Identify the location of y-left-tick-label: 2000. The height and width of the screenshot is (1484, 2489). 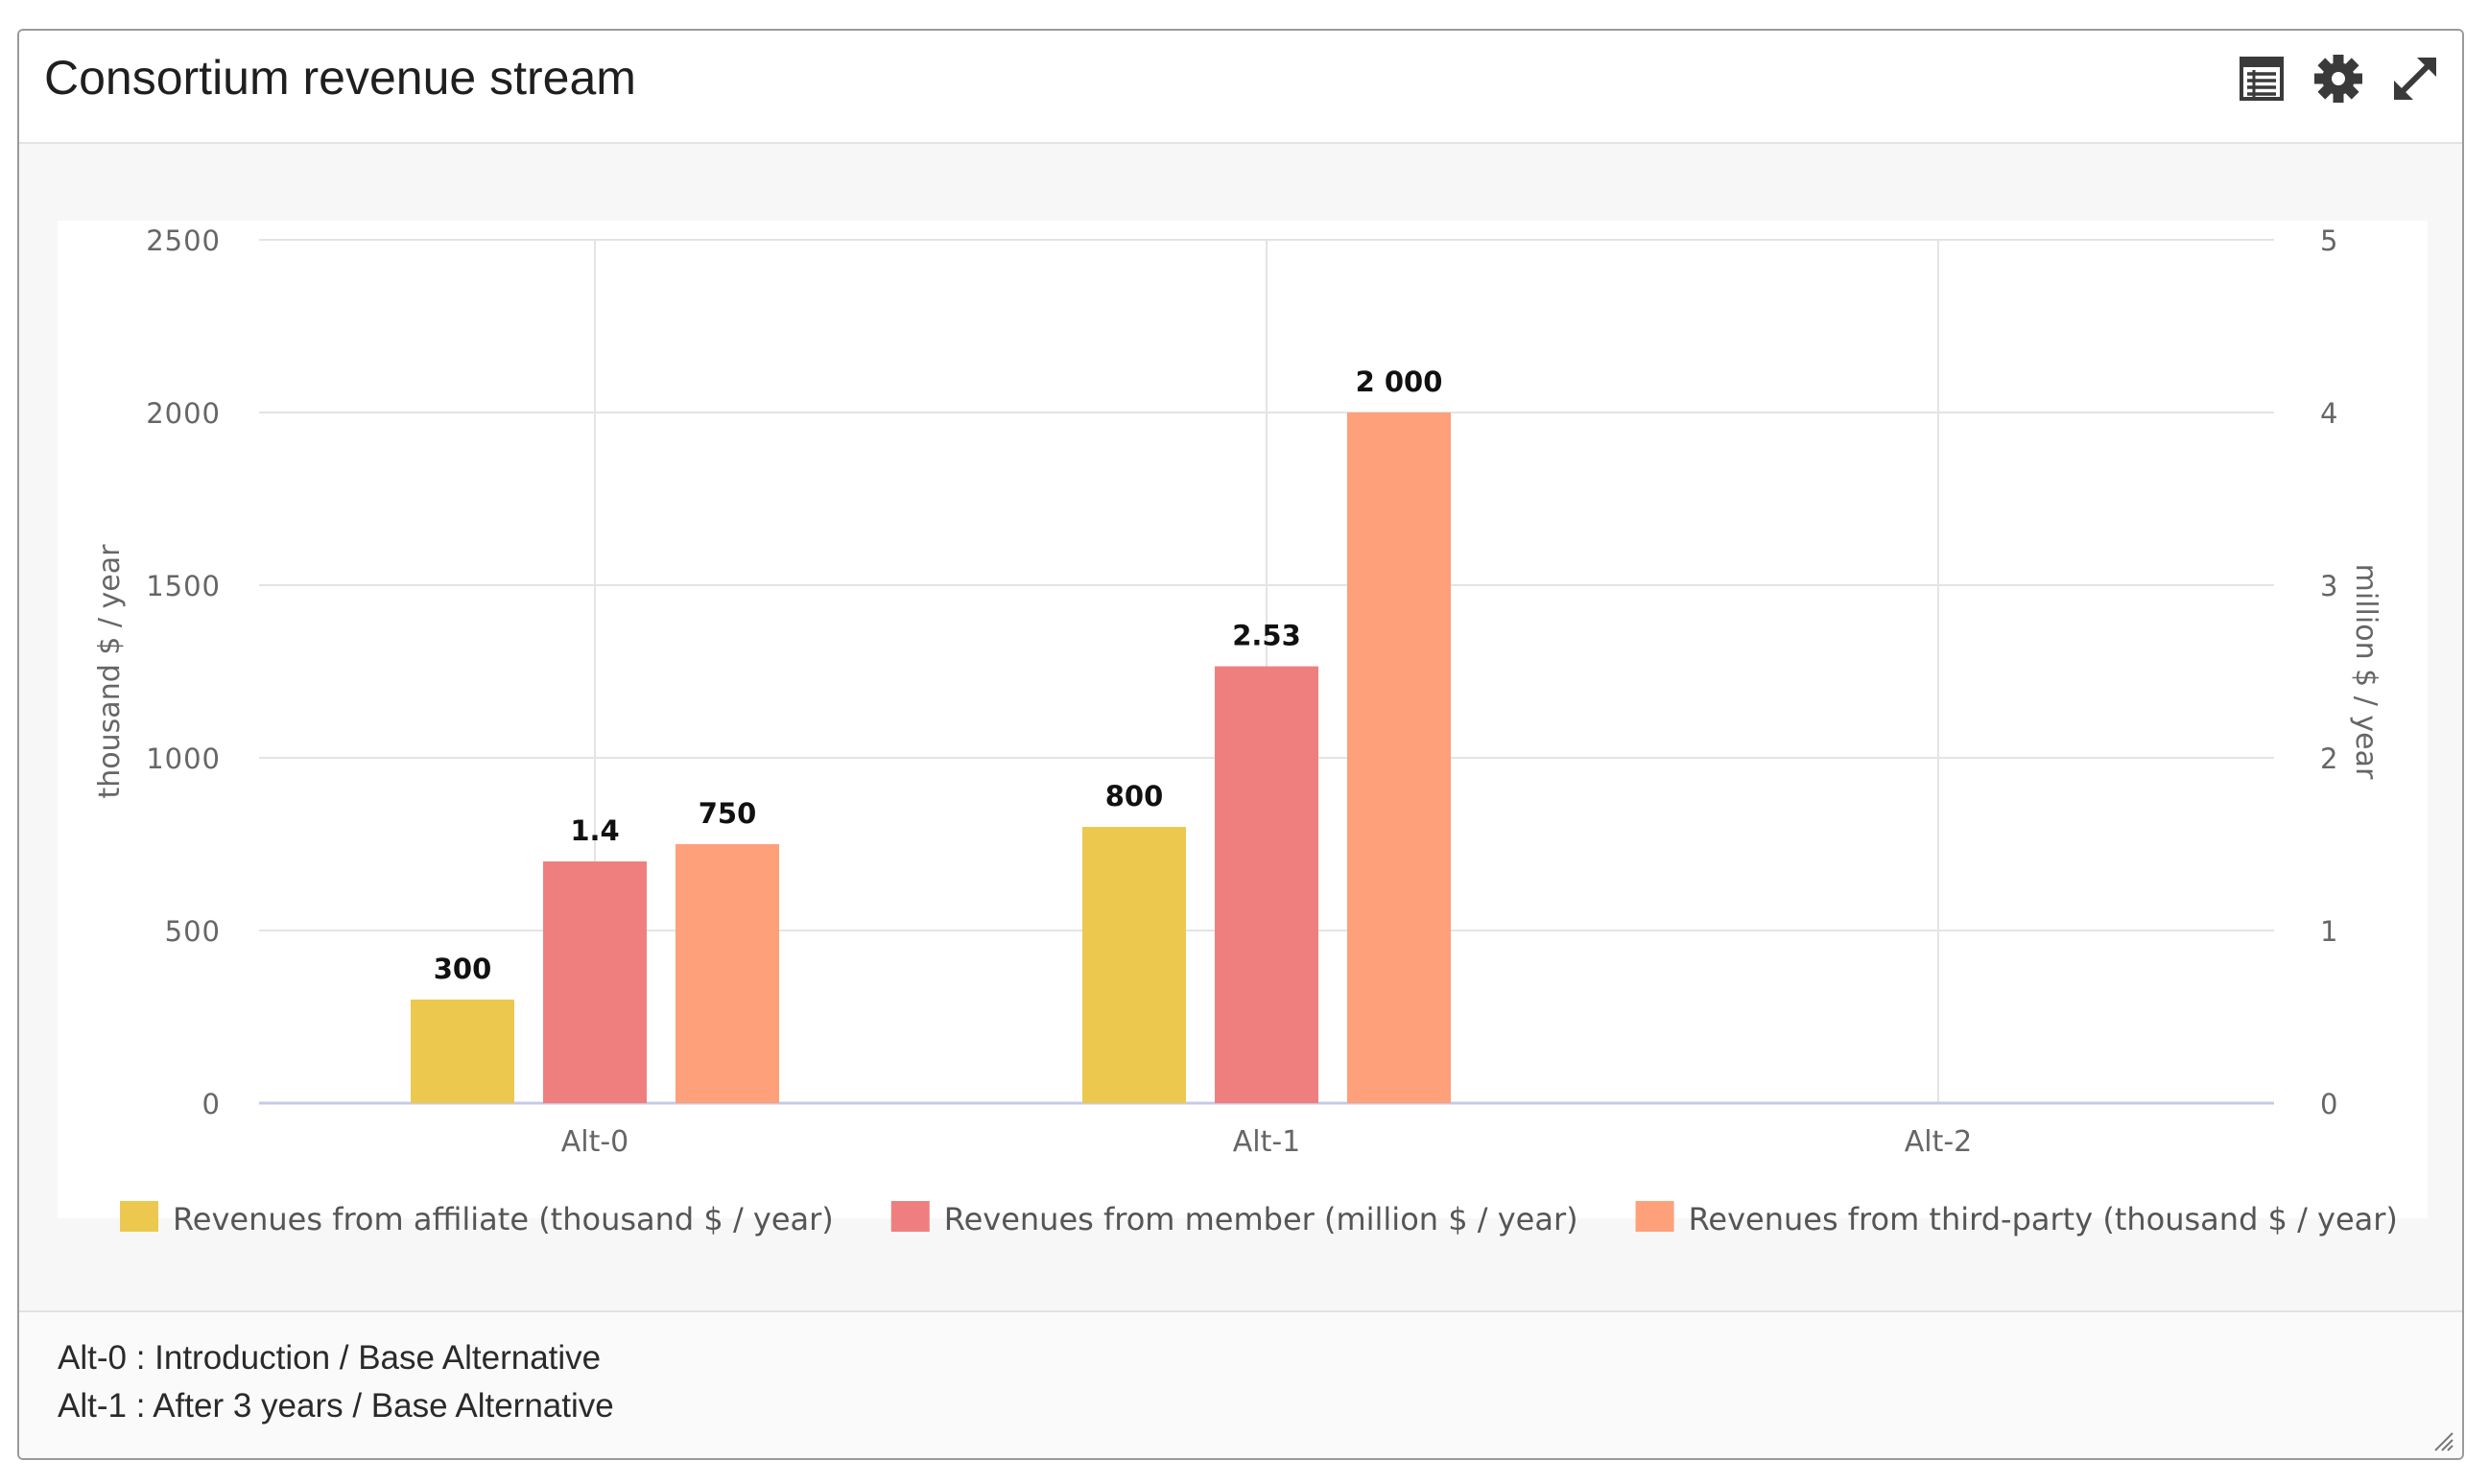
(183, 413).